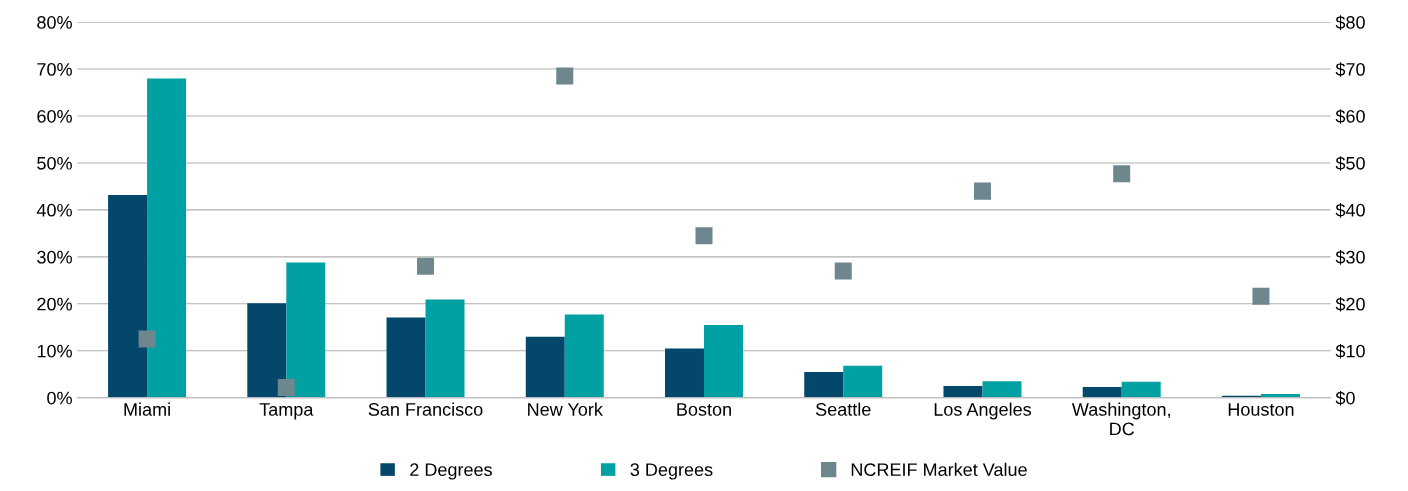 The width and height of the screenshot is (1408, 491). I want to click on x-tick-label: Los Angeles, so click(983, 411).